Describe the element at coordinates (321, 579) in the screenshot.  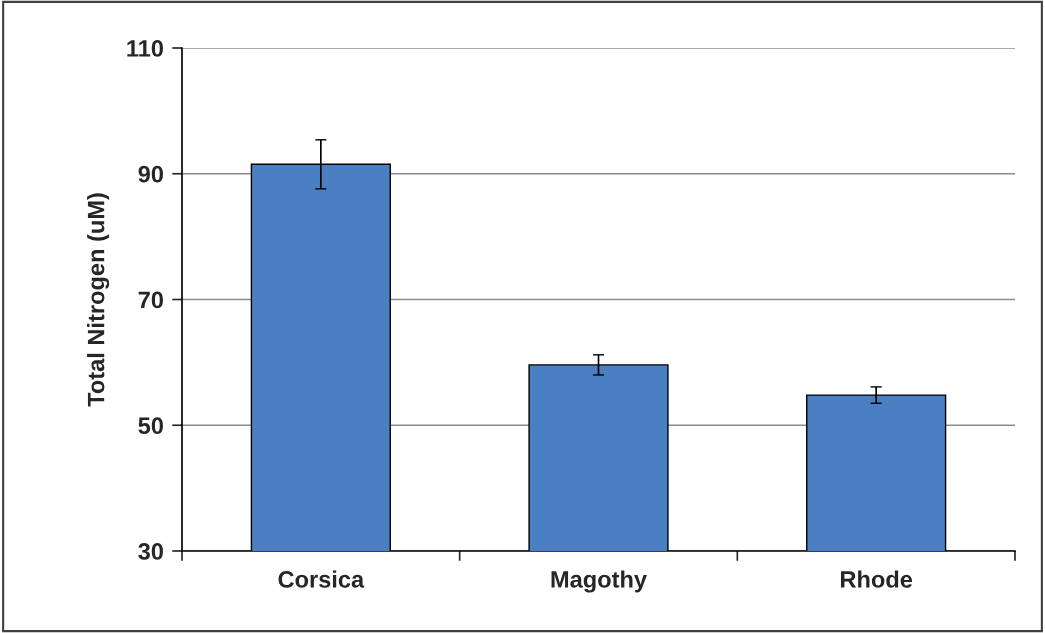
I see `x-tick-label: Corsica` at that location.